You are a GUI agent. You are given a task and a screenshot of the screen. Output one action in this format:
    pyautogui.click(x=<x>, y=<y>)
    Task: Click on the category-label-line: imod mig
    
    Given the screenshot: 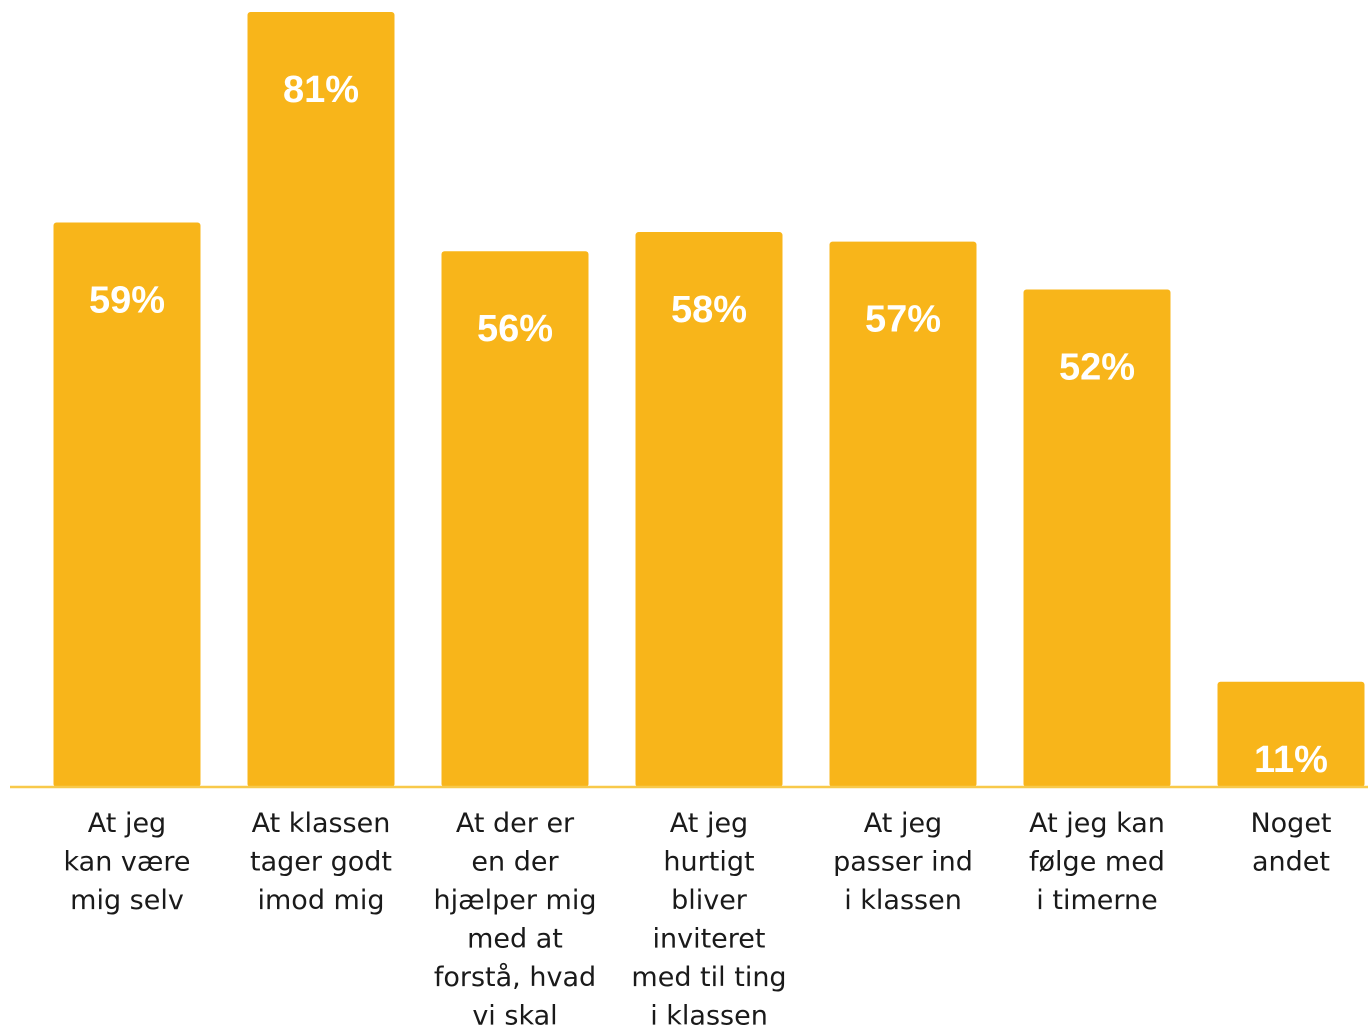 What is the action you would take?
    pyautogui.click(x=321, y=900)
    